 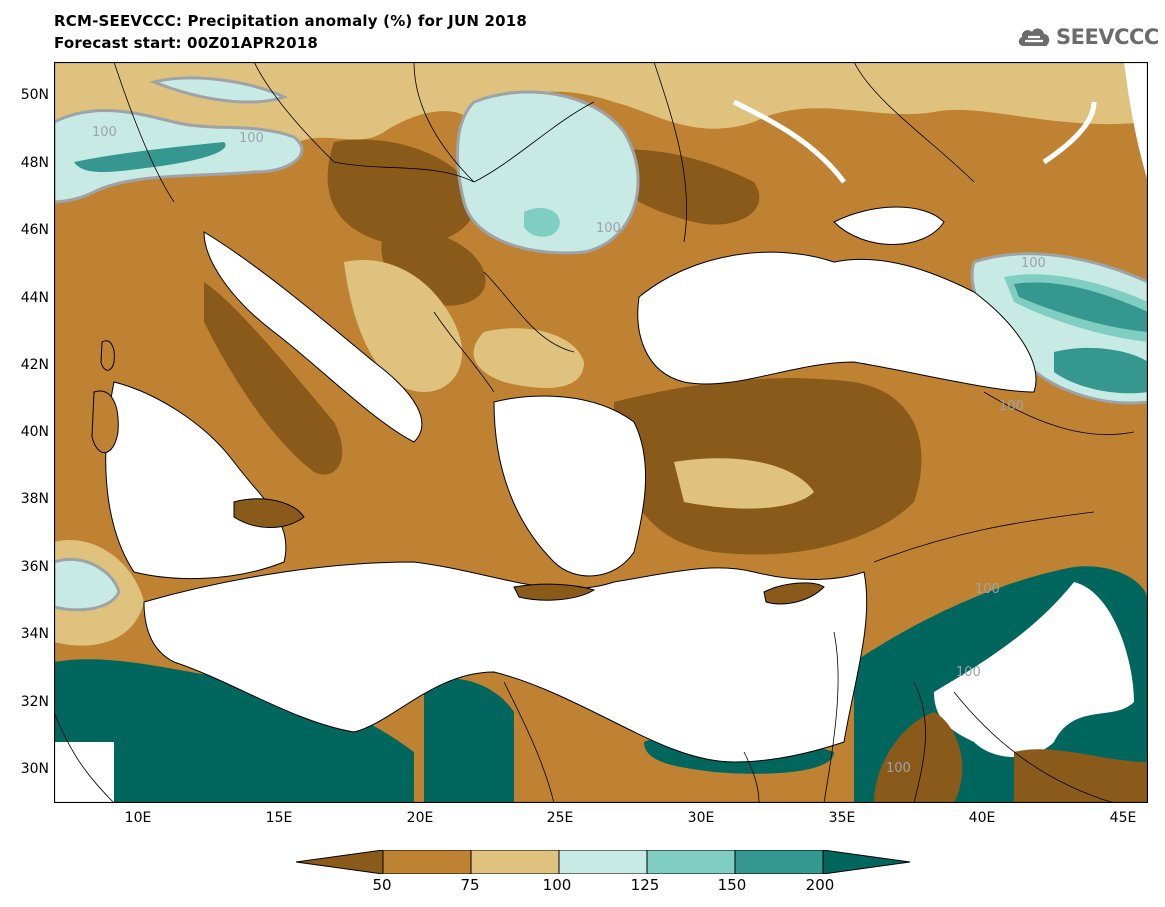 I want to click on anomaly-light-alps, so click(x=218, y=90).